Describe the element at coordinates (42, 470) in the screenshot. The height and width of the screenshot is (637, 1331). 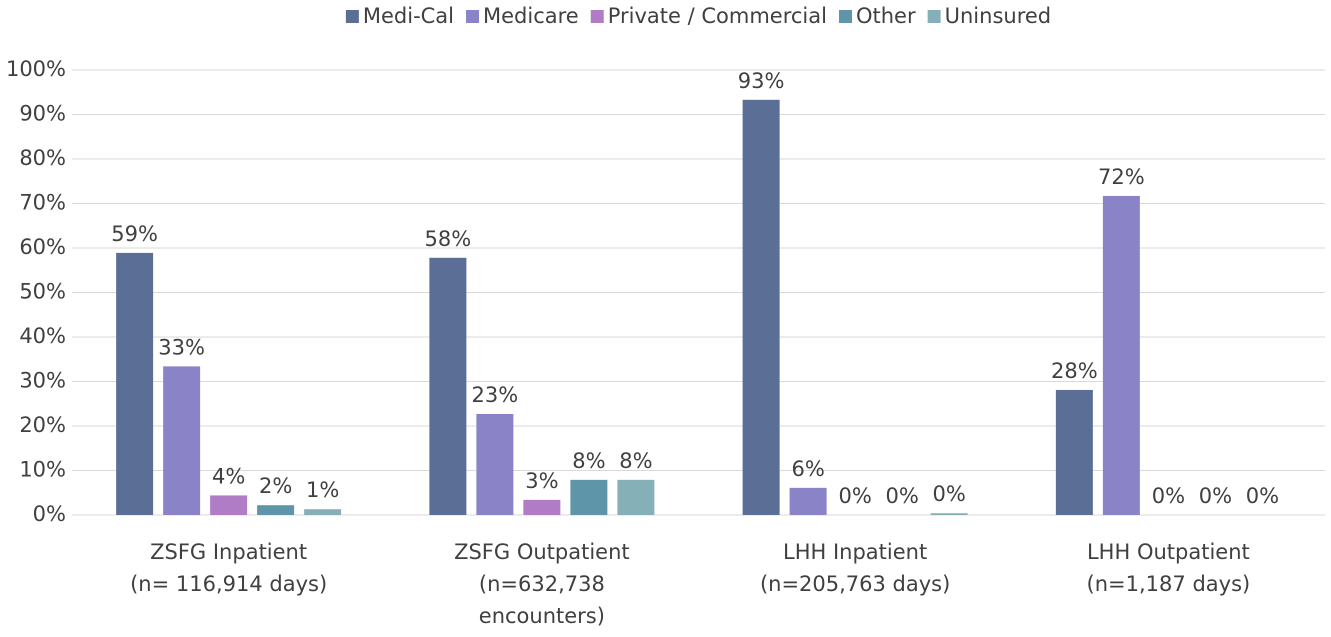
I see `y-tick-label: 10%` at that location.